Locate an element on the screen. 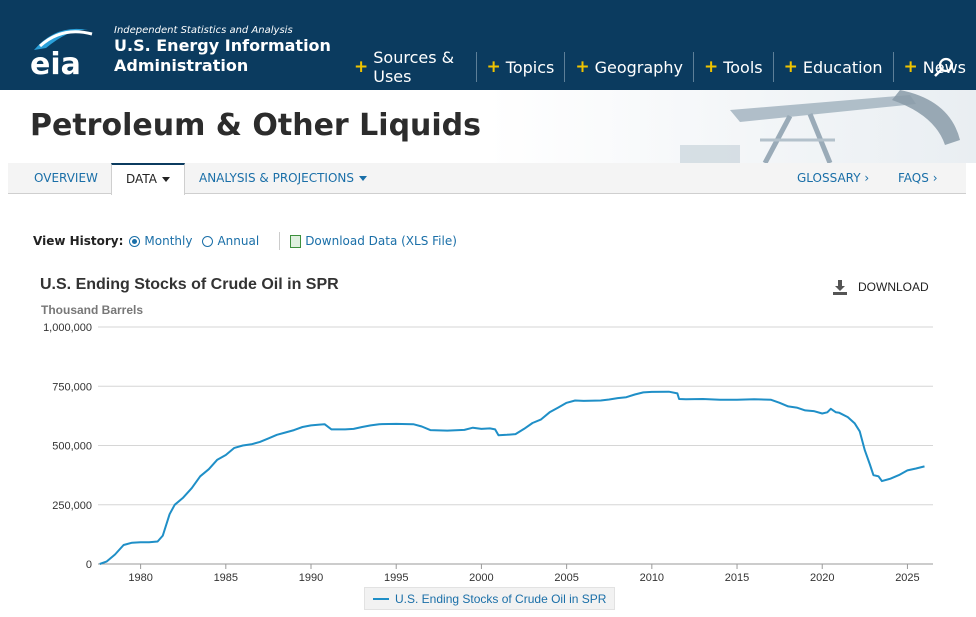 The image size is (976, 617). link-glossary: GLOSSARY › is located at coordinates (833, 178).